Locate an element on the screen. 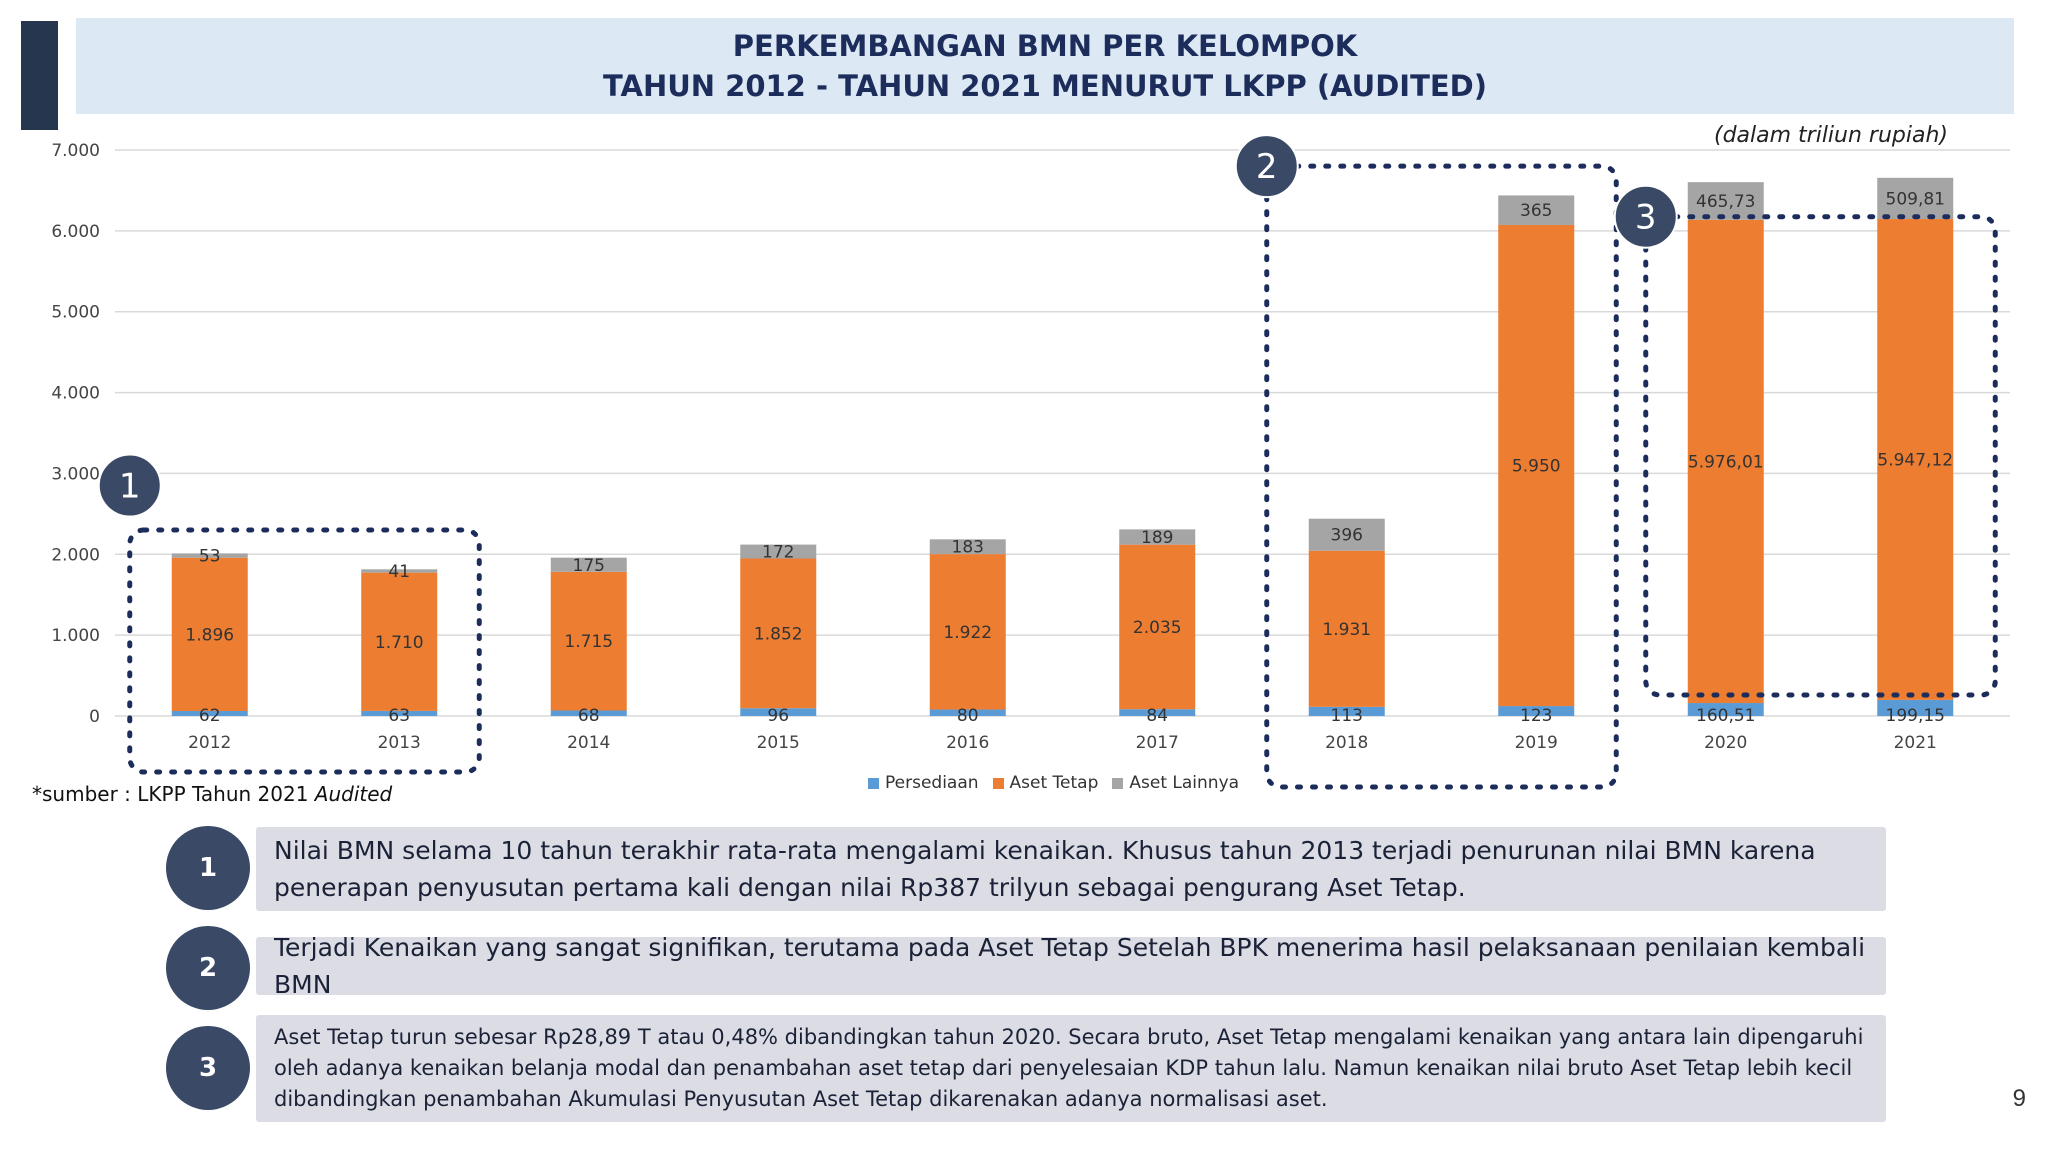  bar-aset-lainnya-2014 is located at coordinates (588, 564).